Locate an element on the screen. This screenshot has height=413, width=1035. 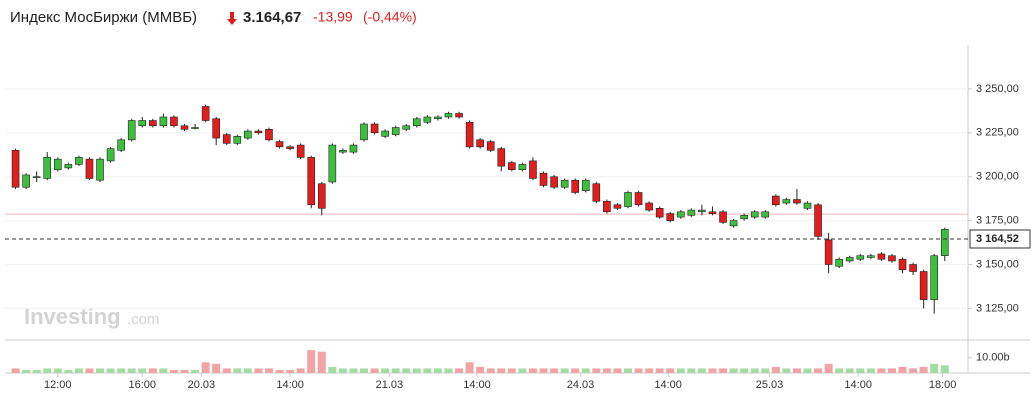
last-quote: 3.164,67 is located at coordinates (272, 17).